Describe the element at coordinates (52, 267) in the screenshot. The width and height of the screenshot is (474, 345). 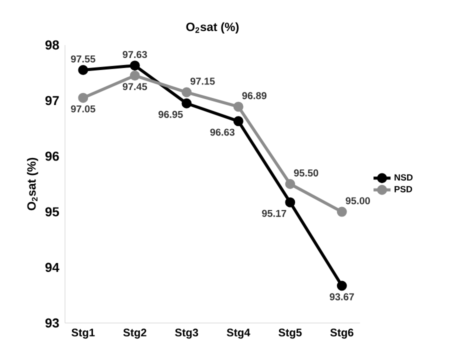
I see `y-tick-label: 94` at that location.